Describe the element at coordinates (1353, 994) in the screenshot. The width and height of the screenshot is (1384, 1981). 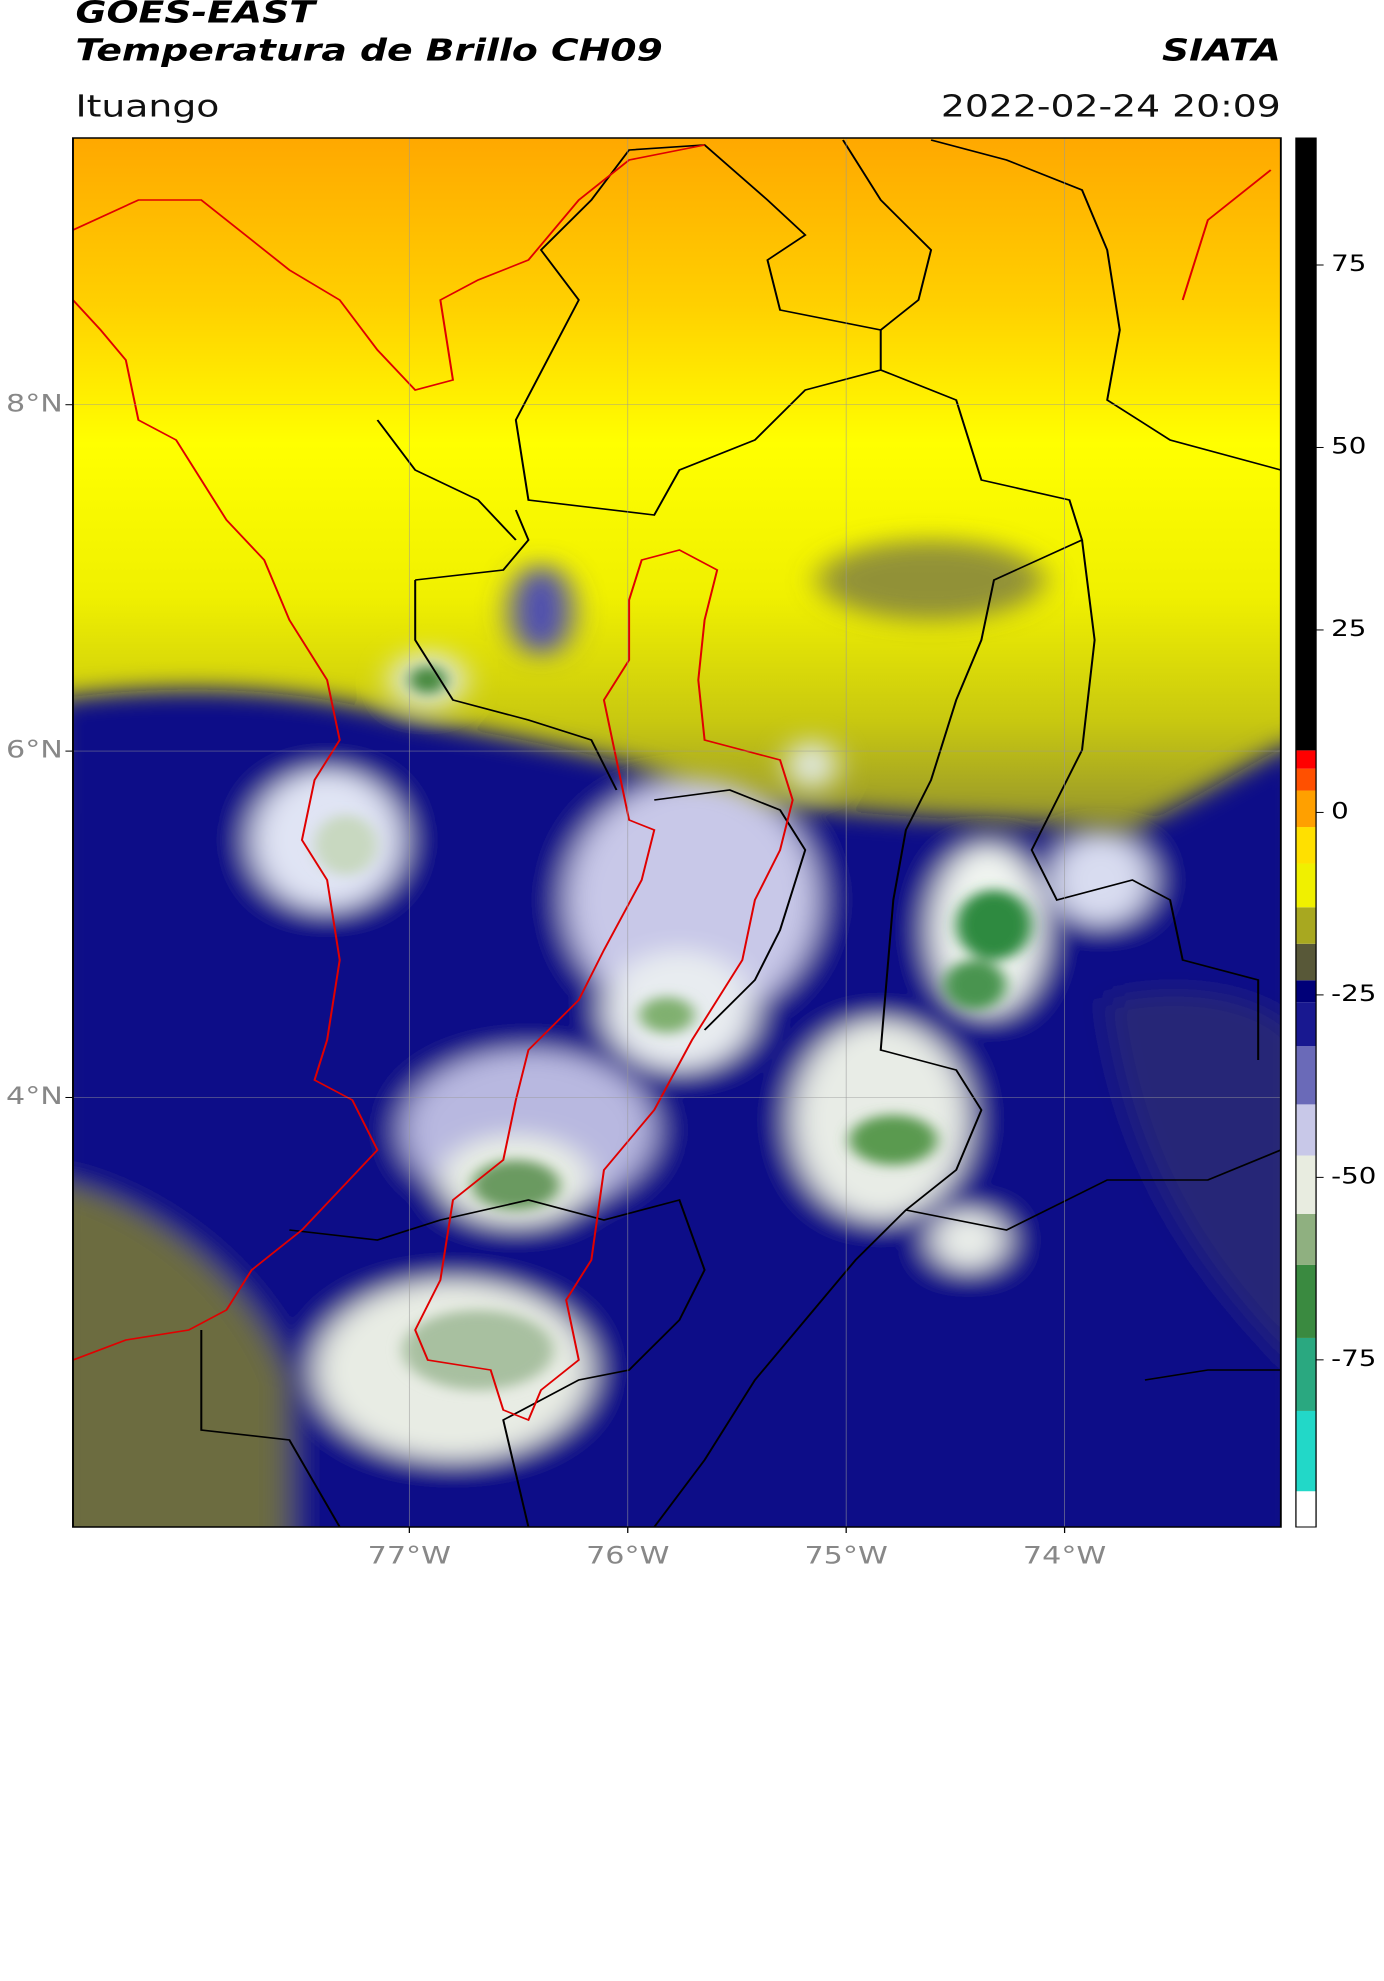
I see `colorbar-tick-label: -25` at that location.